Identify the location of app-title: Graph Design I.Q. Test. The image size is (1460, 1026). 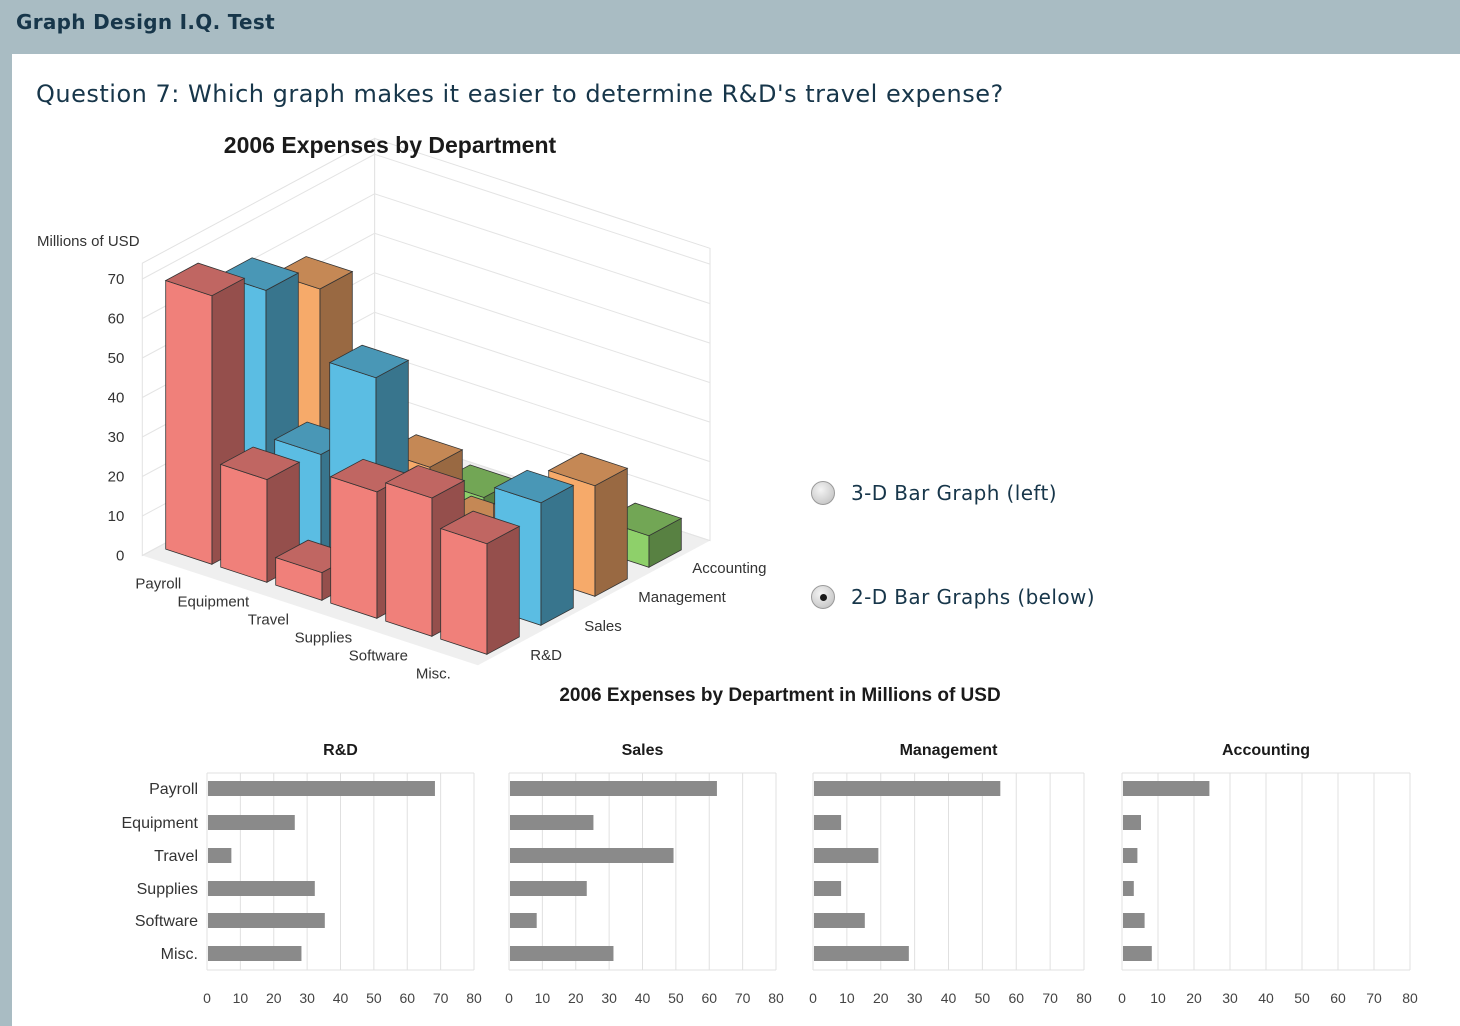
(145, 22).